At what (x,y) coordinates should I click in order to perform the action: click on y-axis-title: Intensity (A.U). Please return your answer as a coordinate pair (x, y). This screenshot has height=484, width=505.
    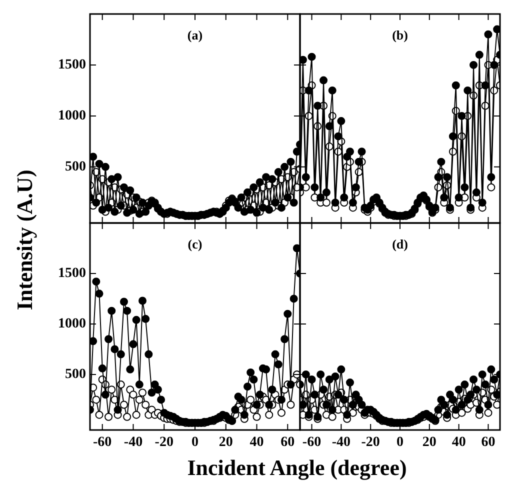
    Looking at the image, I should click on (25, 240).